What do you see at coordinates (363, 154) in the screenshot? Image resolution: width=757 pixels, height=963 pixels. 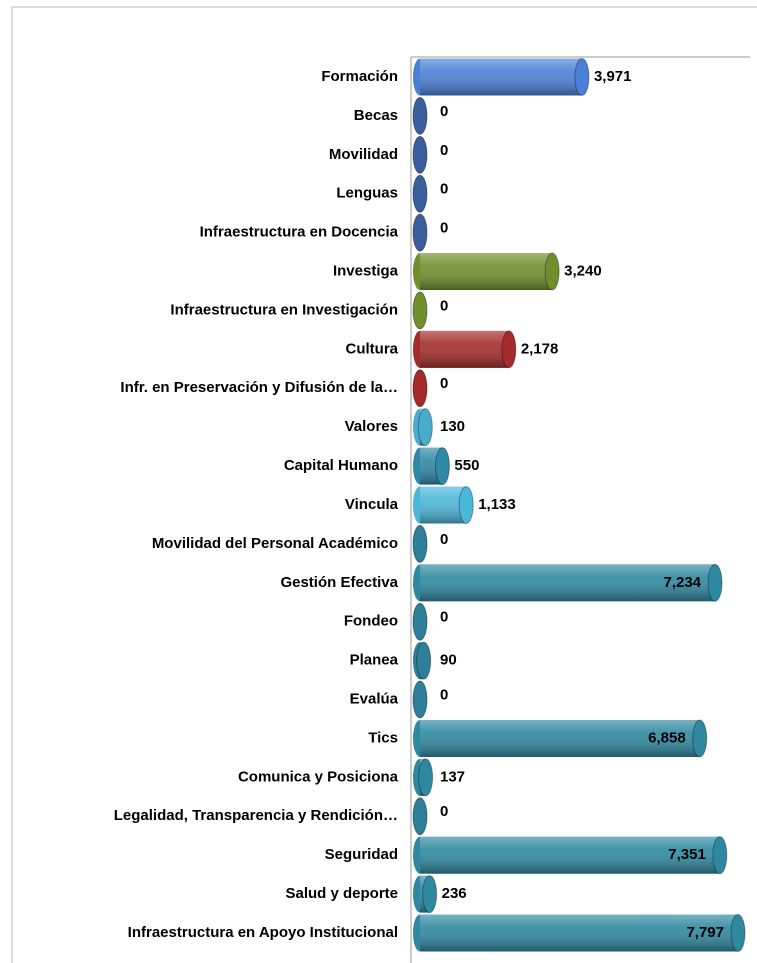 I see `category-label: Movilidad` at bounding box center [363, 154].